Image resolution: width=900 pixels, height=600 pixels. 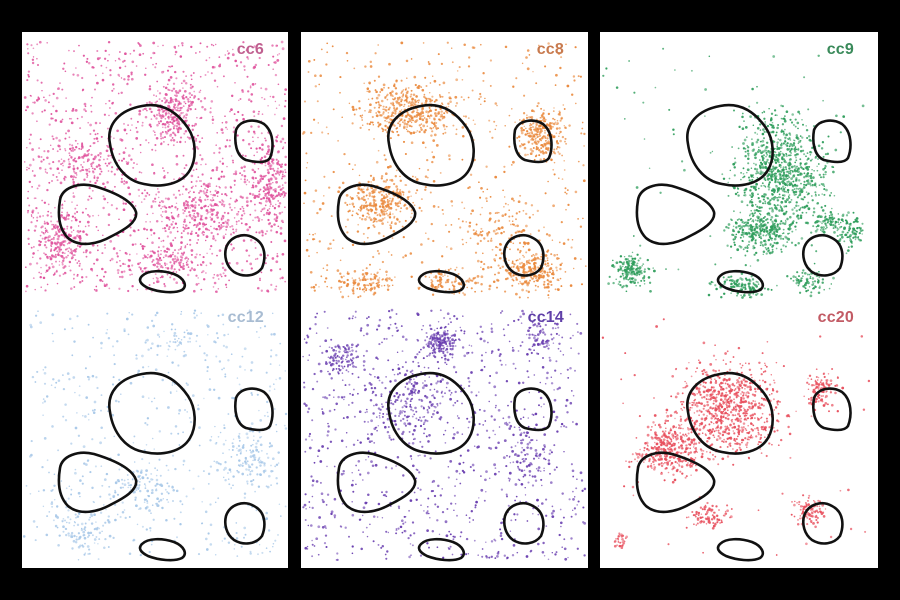 I want to click on panel-label: cc8, so click(x=550, y=49).